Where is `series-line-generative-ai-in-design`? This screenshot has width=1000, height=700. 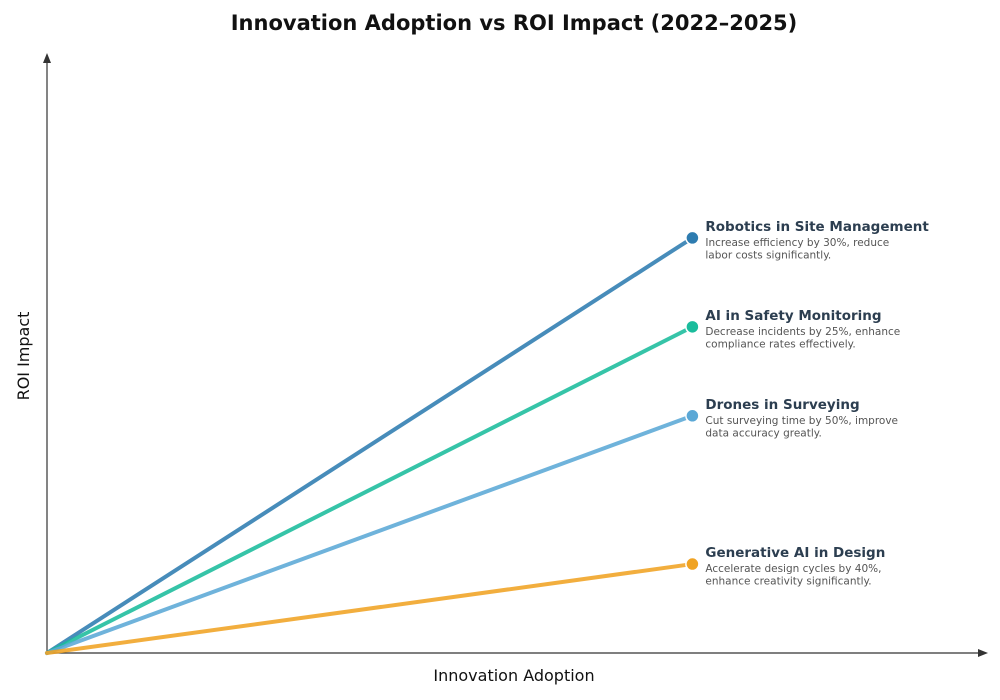 series-line-generative-ai-in-design is located at coordinates (370, 608).